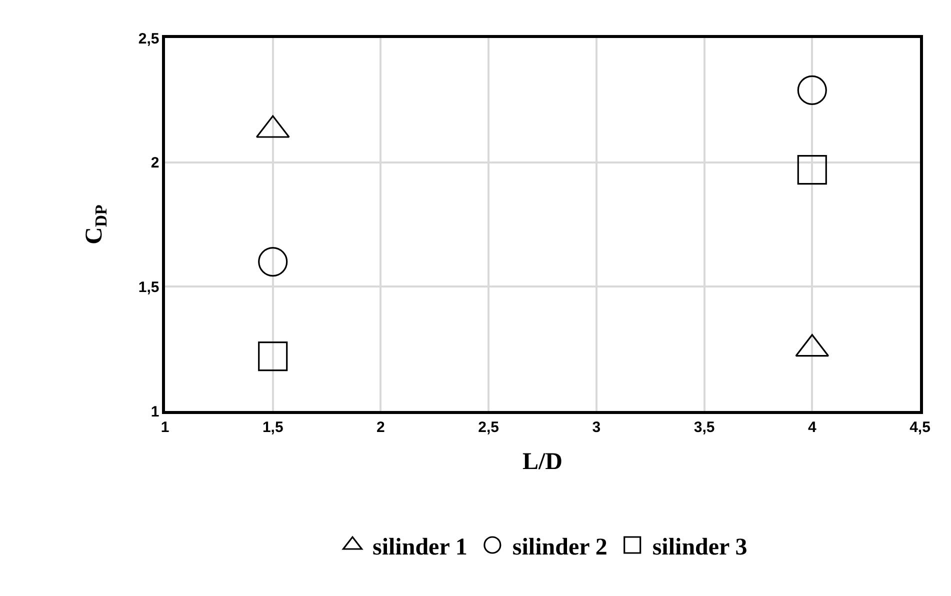 Image resolution: width=951 pixels, height=596 pixels. Describe the element at coordinates (488, 427) in the screenshot. I see `x-tick-label: 2,5` at that location.